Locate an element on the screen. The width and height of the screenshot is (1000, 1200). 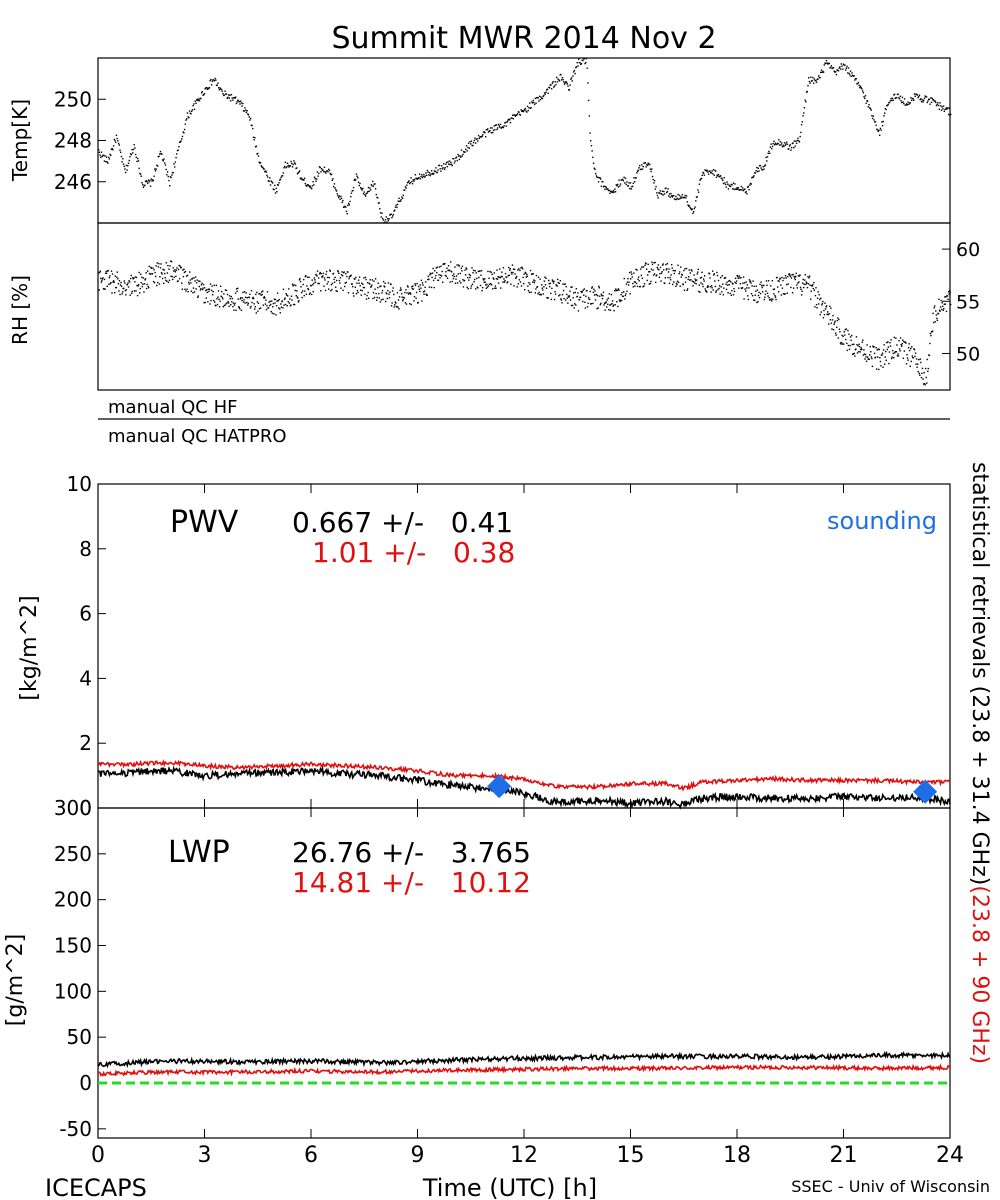
footer-center: Time (UTC) [h] is located at coordinates (509, 1187).